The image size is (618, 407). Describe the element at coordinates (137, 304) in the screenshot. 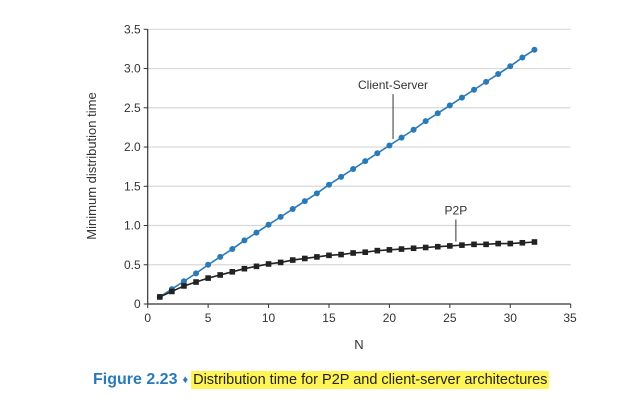

I see `y-tick-label: 0` at that location.